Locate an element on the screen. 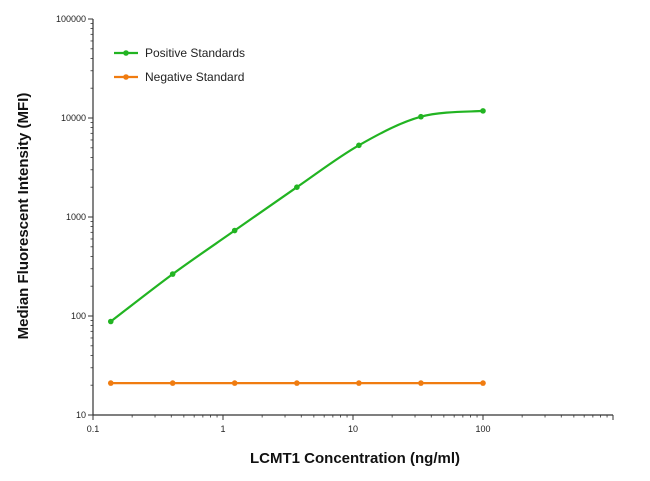  legend: Positive Standards Negative Standard is located at coordinates (179, 65).